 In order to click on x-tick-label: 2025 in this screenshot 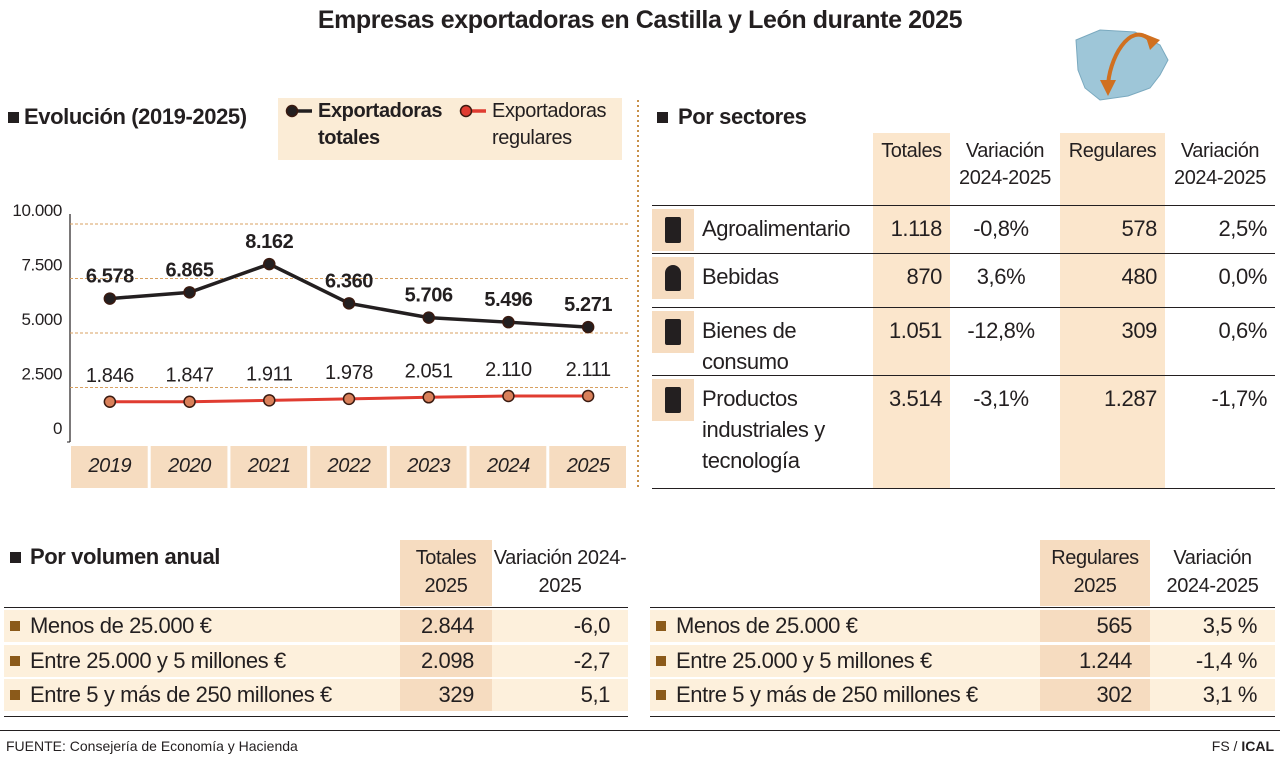, I will do `click(588, 466)`.